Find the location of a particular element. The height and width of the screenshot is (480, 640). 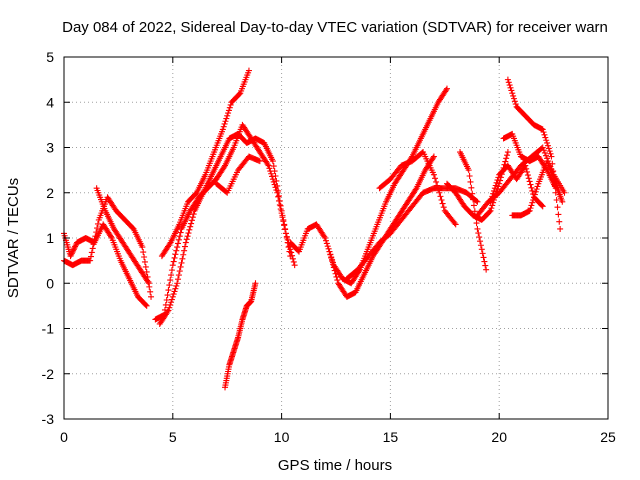

x-tick-labels: 0 5 10 15 20 25 is located at coordinates (338, 437).